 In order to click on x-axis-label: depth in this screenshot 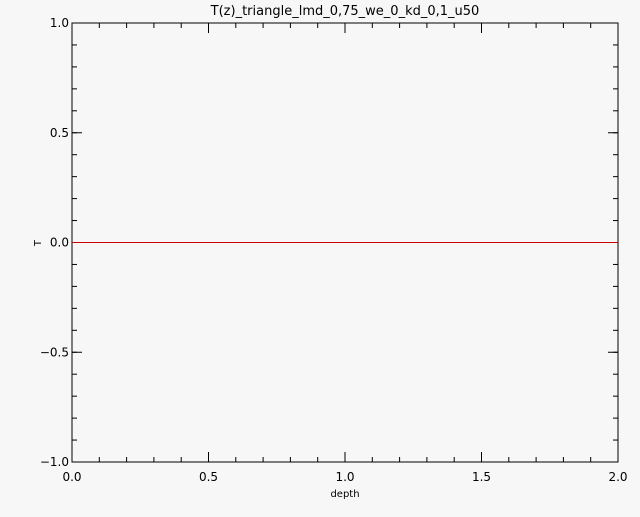, I will do `click(344, 494)`.